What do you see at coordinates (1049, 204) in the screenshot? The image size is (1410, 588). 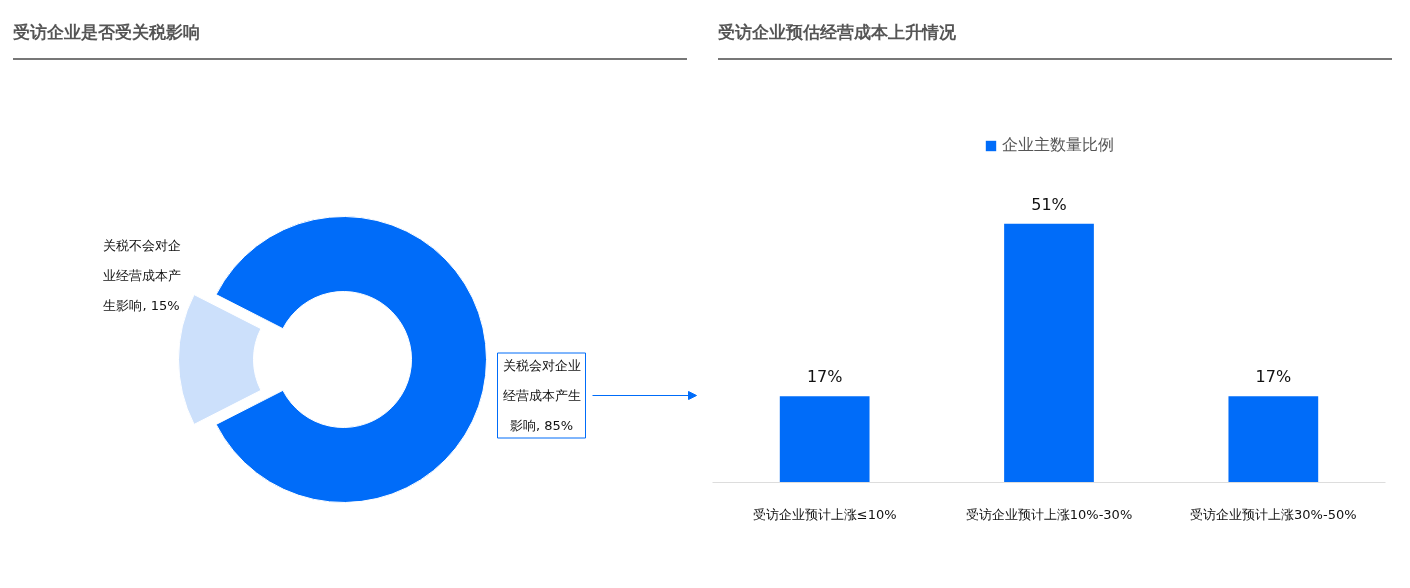 I see `data-label: 51%` at bounding box center [1049, 204].